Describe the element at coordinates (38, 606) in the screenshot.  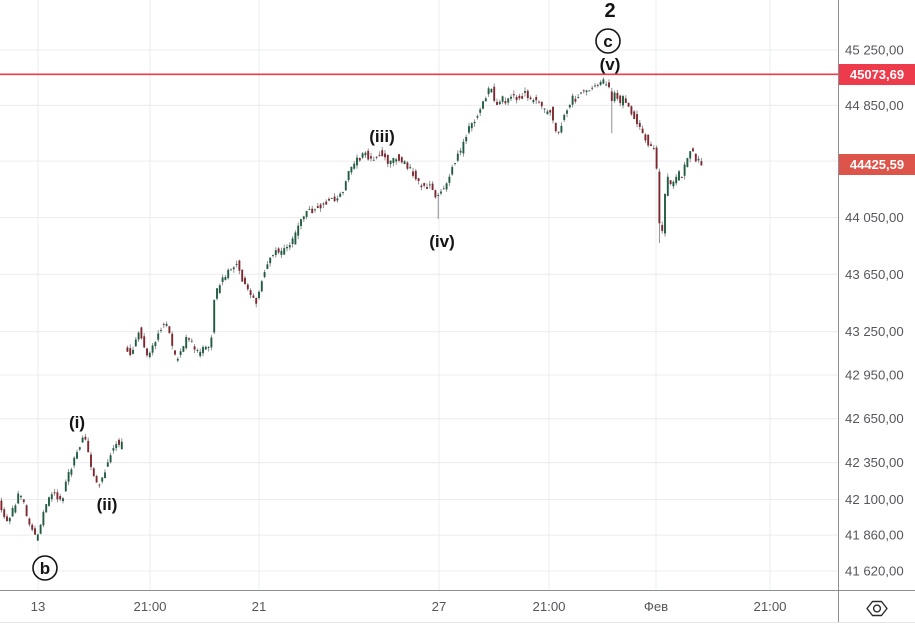
I see `time-tick-label: 13` at that location.